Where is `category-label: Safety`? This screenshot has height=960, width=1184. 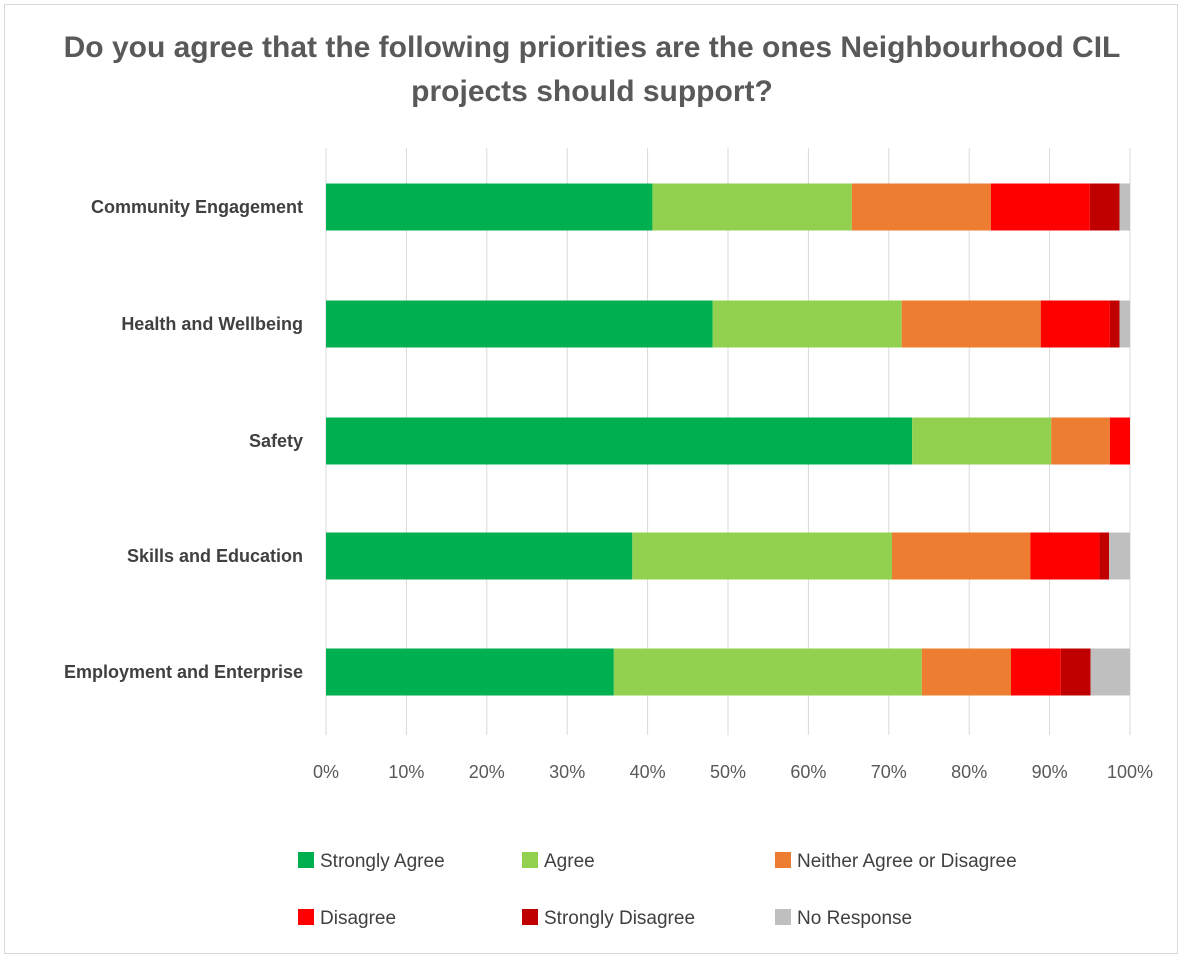
category-label: Safety is located at coordinates (276, 441).